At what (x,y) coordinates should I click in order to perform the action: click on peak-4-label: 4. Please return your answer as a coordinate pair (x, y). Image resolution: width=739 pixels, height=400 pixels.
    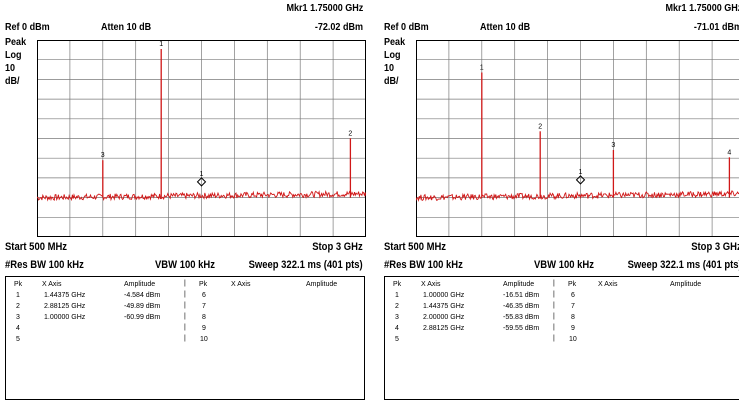
    Looking at the image, I should click on (729, 152).